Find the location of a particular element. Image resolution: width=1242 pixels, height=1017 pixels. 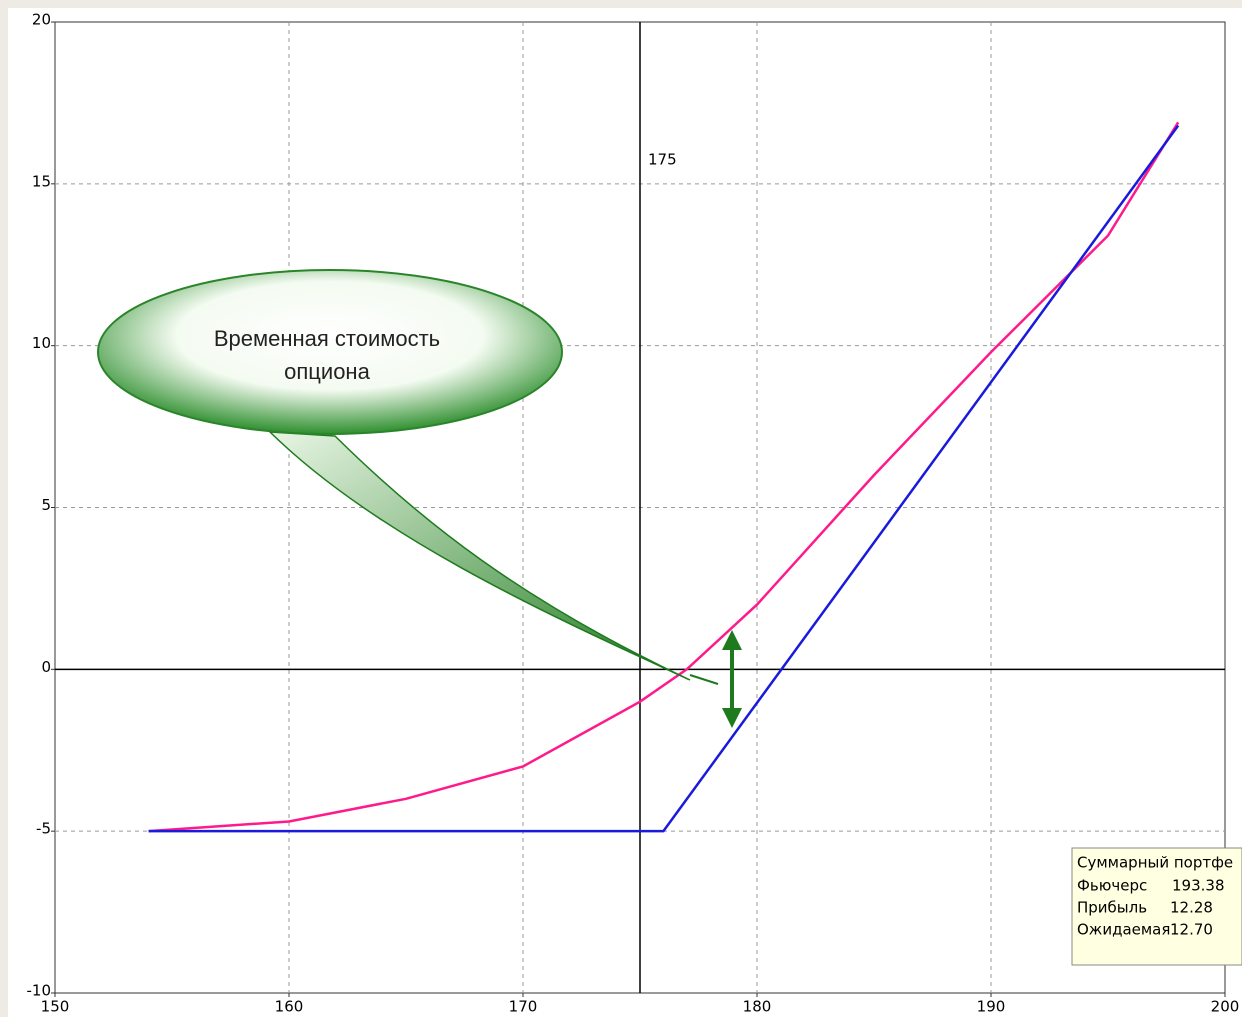

gap-arrow is located at coordinates (732, 679).